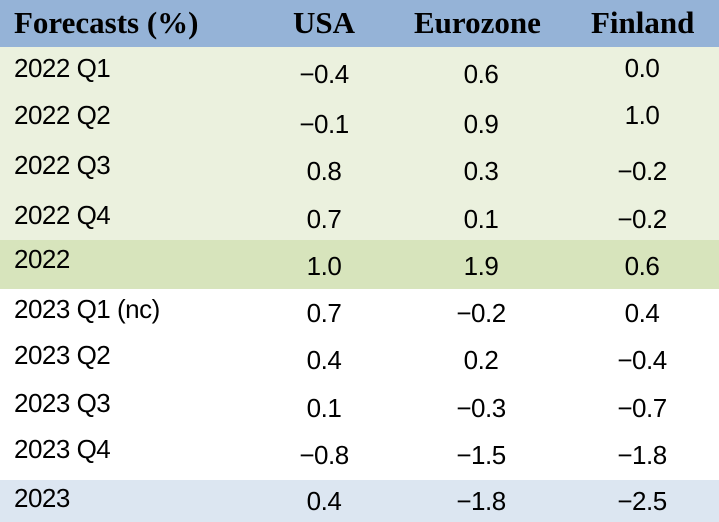 The image size is (719, 522). What do you see at coordinates (62, 355) in the screenshot?
I see `row-label: 2023 Q2` at bounding box center [62, 355].